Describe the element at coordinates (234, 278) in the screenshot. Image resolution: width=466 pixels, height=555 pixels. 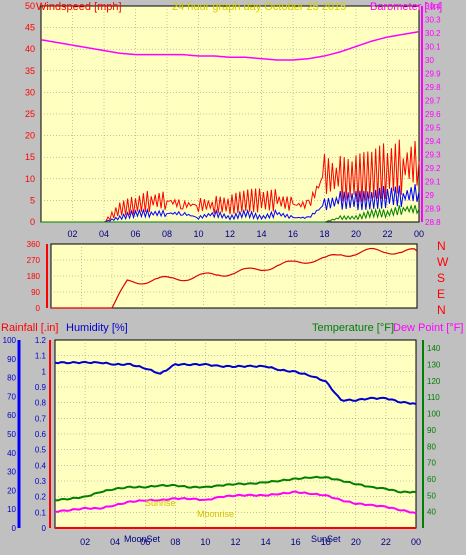
I see `wind-direction-line` at that location.